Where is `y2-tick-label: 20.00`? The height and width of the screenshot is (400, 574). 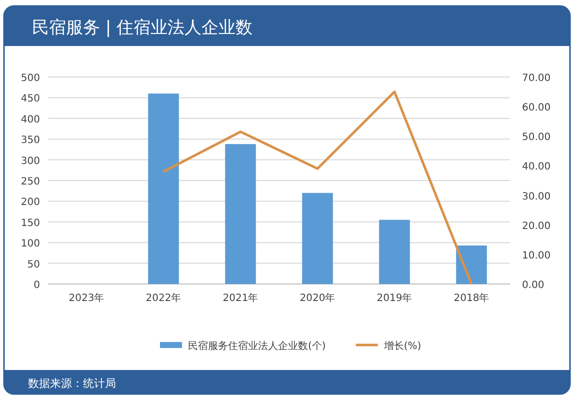 y2-tick-label: 20.00 is located at coordinates (536, 226).